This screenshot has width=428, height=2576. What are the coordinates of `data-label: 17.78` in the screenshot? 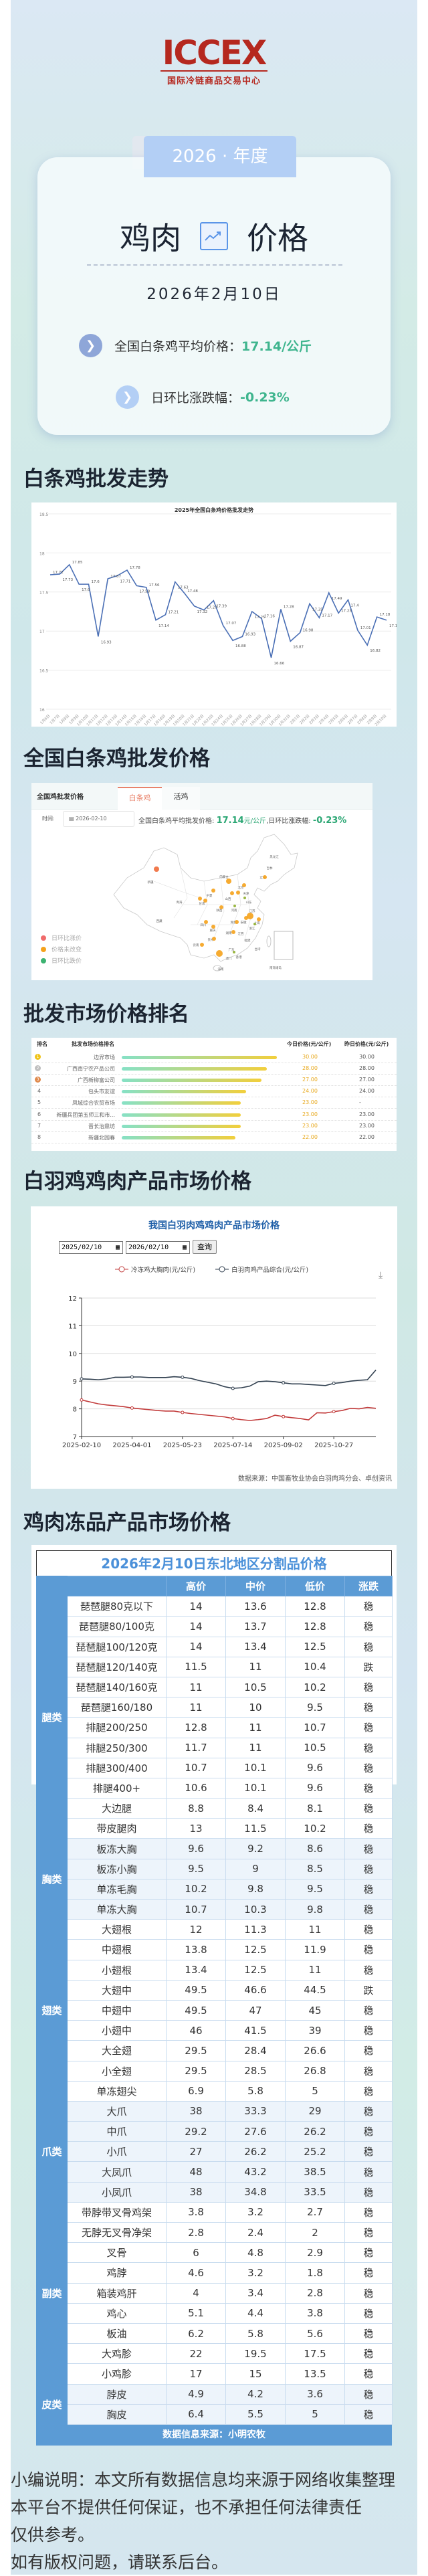 It's located at (135, 568).